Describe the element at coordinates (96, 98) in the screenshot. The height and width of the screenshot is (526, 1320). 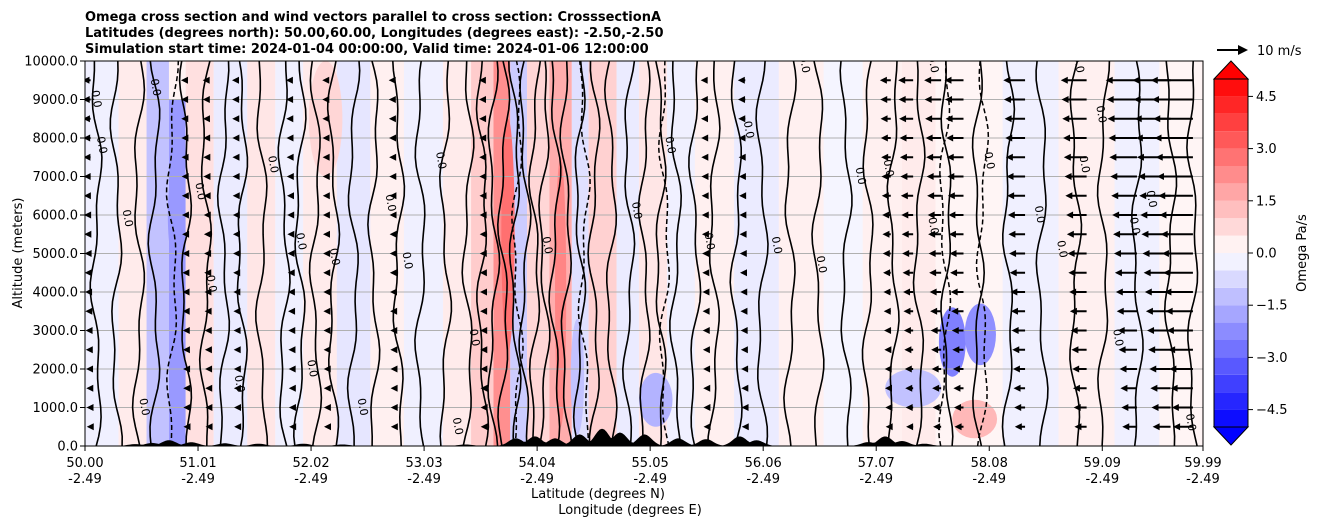
I see `contour-label-0: 0.0` at that location.